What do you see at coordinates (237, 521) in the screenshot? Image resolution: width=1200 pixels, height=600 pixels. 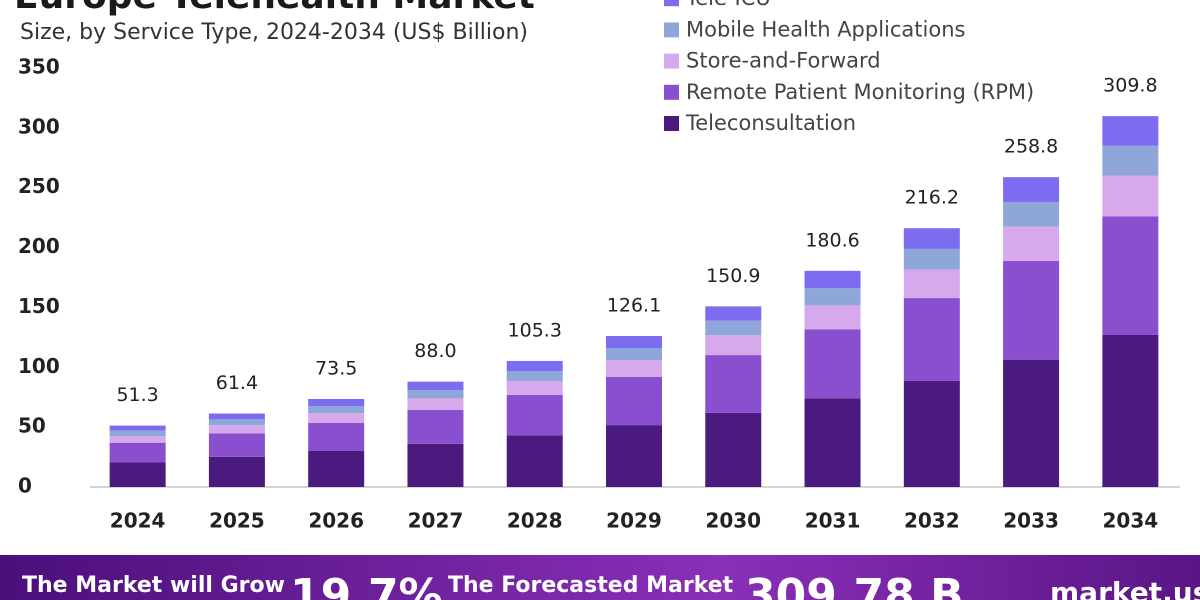 I see `x-tick-label: 2025` at bounding box center [237, 521].